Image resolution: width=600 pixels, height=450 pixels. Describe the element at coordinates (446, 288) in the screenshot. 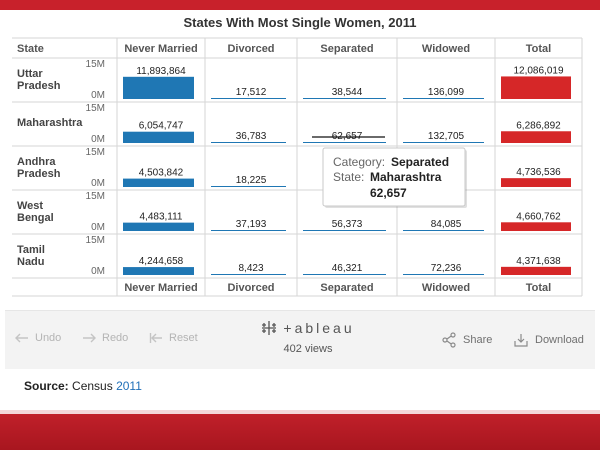

I see `column-footer-widowed: Widowed` at that location.